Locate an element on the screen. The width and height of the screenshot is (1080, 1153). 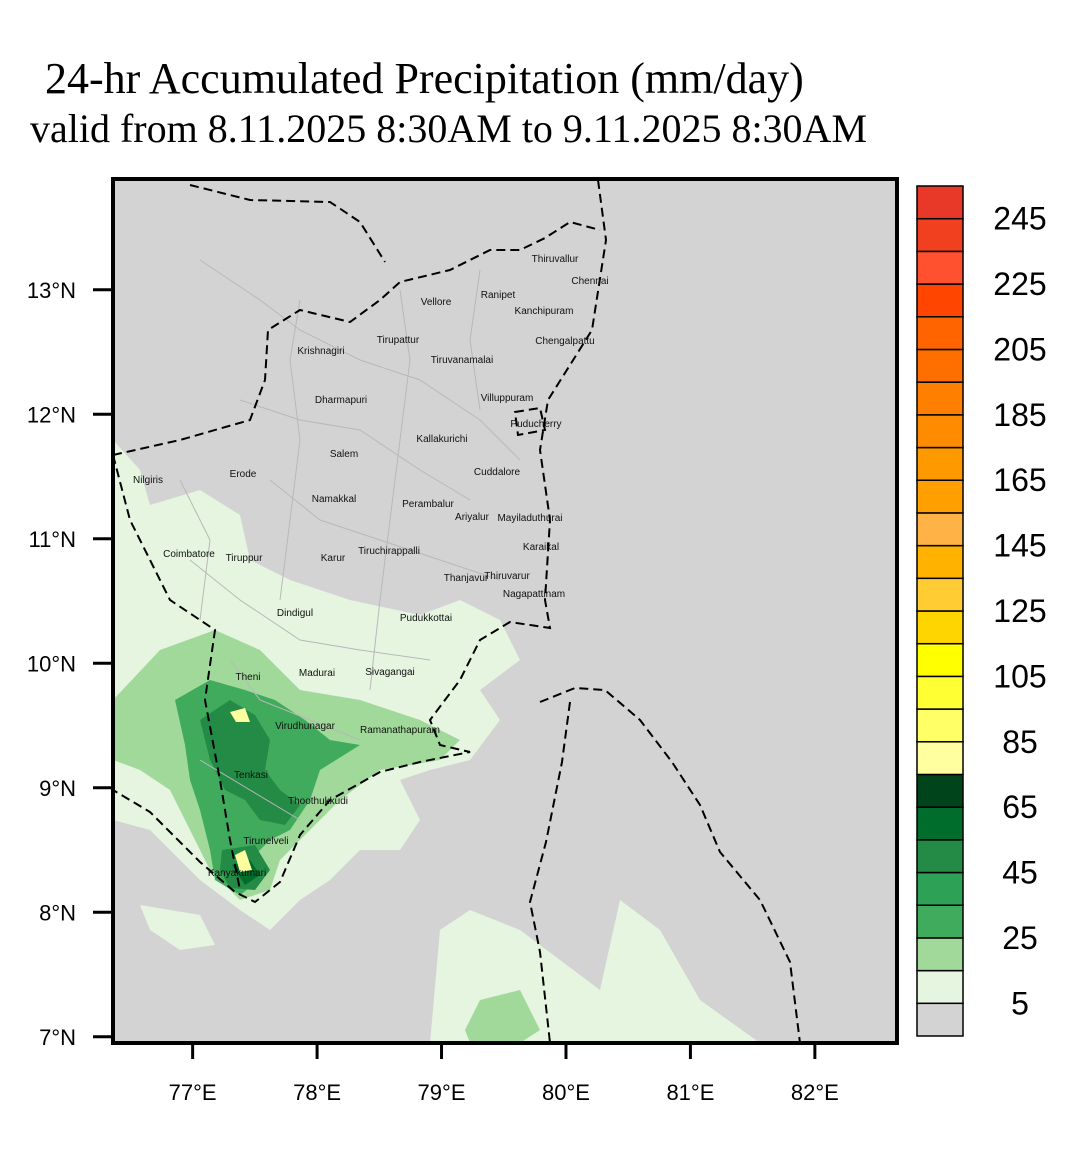
place-label: Nilgiris is located at coordinates (148, 480).